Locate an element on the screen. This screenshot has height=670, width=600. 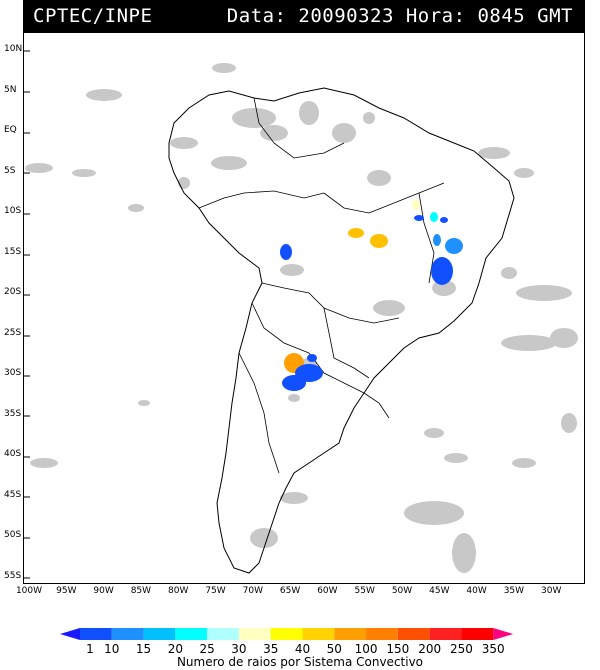
lat-label: 10N is located at coordinates (13, 49).